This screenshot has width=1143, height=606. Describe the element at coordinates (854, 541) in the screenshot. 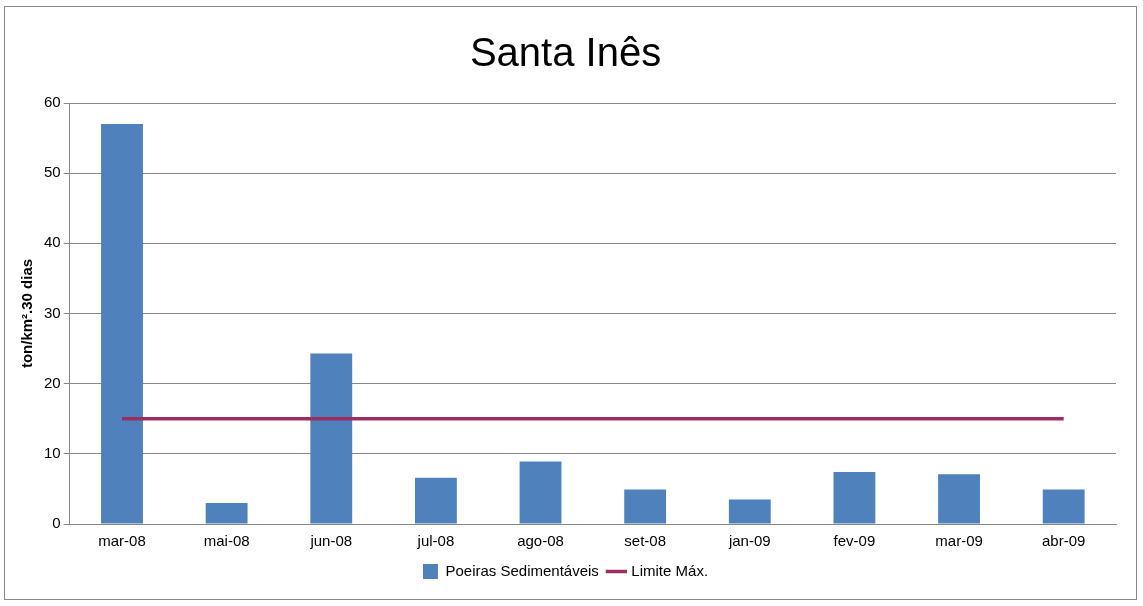

I see `x-tick-label: fev-09` at that location.